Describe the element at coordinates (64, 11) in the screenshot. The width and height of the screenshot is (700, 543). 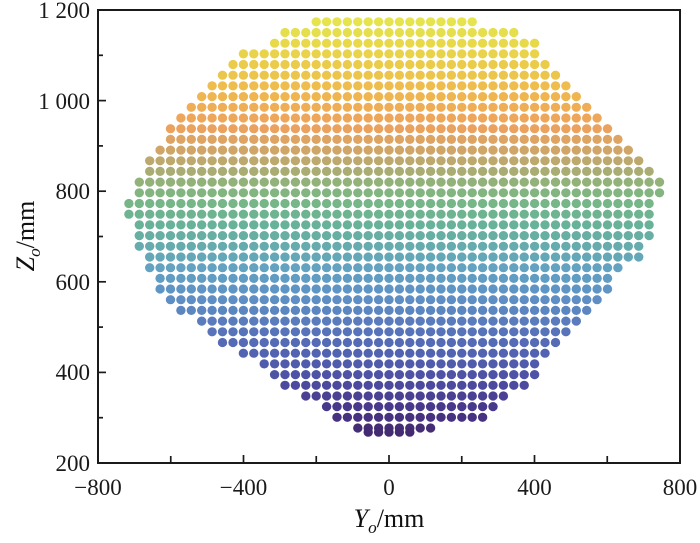
I see `y-tick-label: 1 200` at that location.